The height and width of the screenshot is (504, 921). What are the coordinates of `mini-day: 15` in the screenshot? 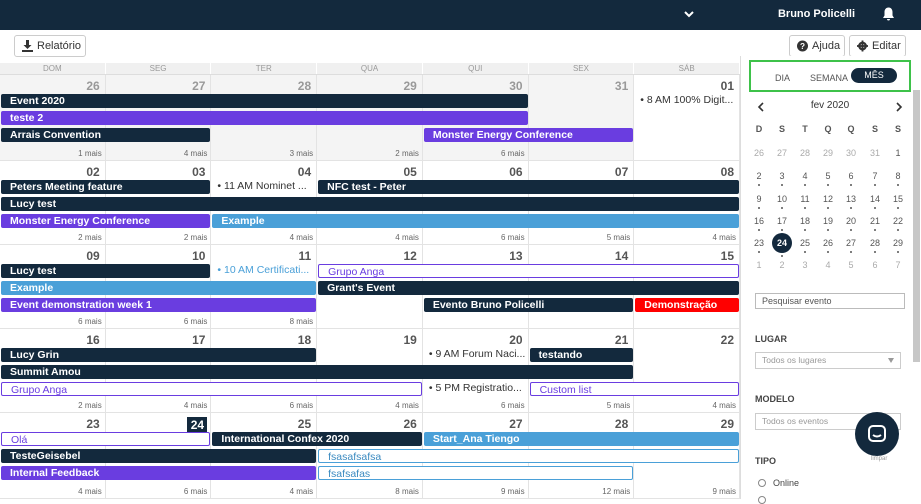 It's located at (897, 199).